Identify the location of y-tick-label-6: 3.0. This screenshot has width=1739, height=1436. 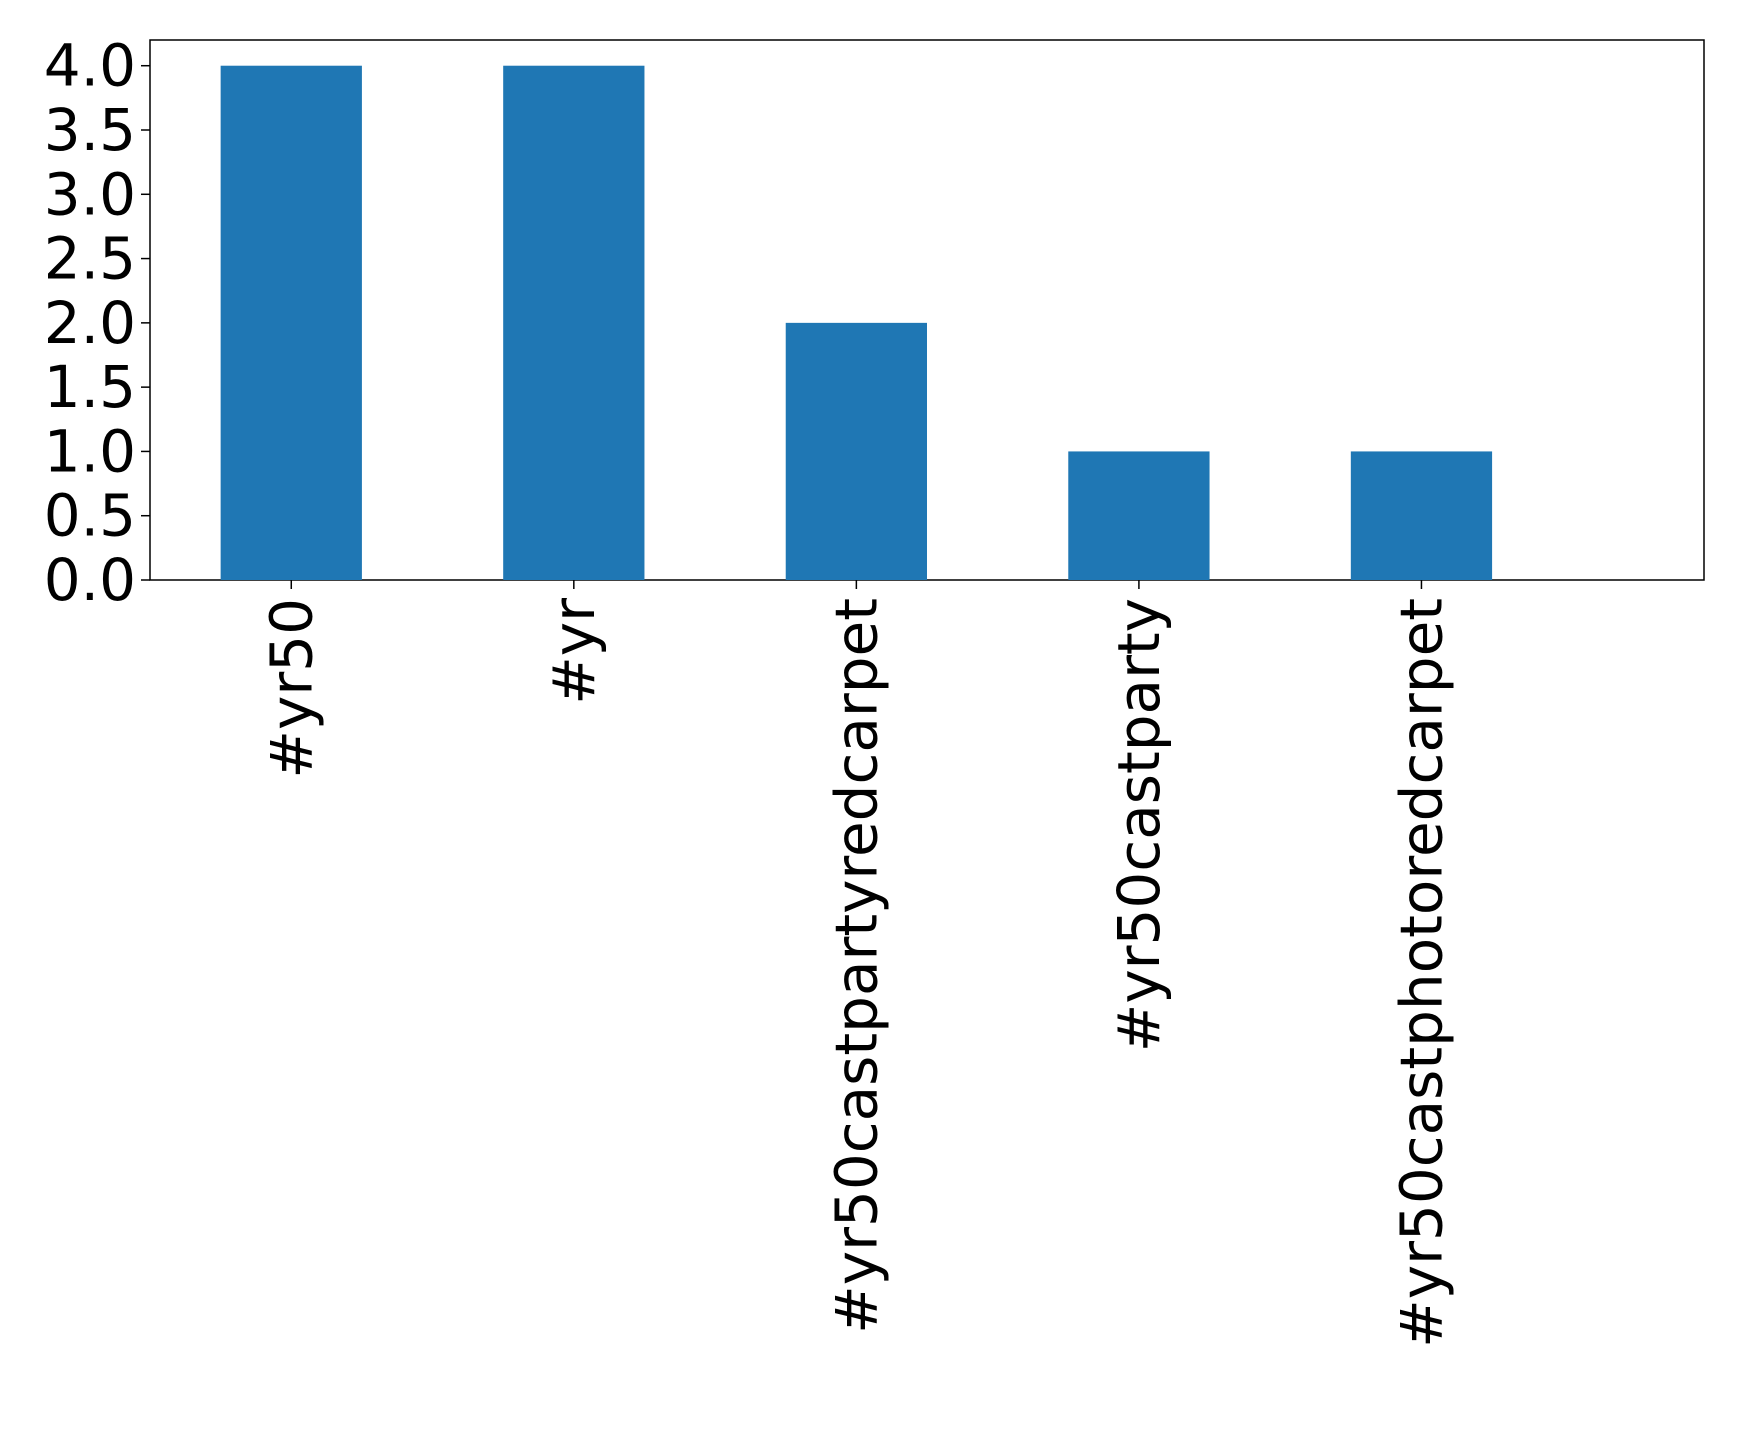
(90, 194).